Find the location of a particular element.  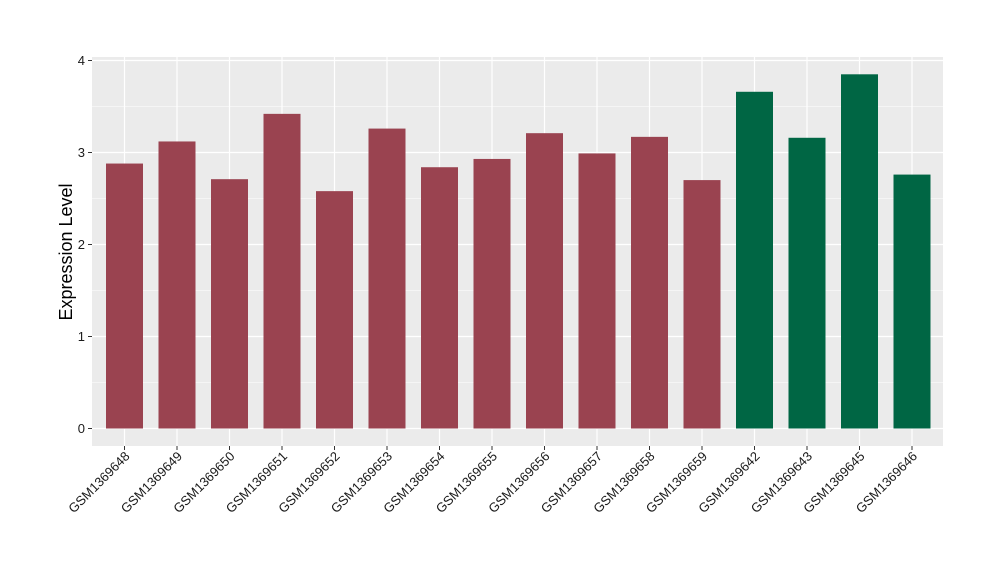

y-tick-label: 3 is located at coordinates (81, 152).